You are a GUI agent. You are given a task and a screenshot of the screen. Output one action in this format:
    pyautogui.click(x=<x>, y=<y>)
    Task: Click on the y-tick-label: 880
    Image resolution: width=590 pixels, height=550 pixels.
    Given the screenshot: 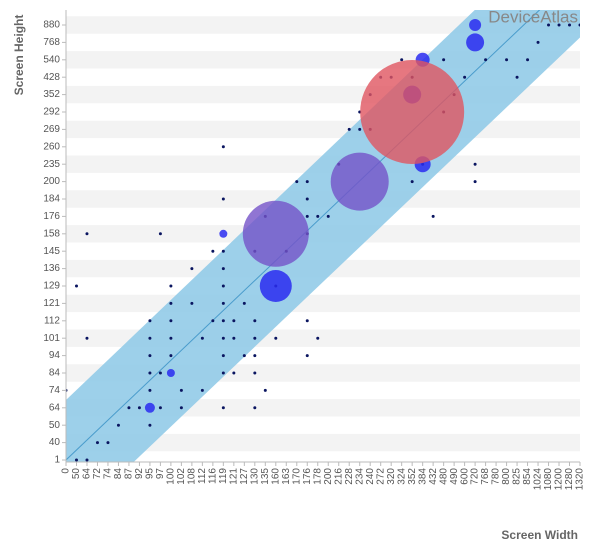 What is the action you would take?
    pyautogui.click(x=51, y=25)
    